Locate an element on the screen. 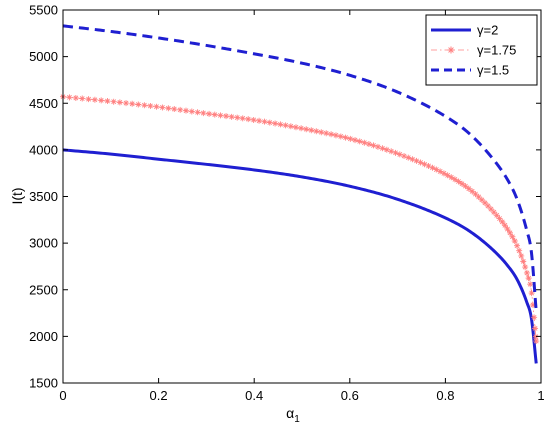 The image size is (550, 437). x-axis-title-subscript: 1 is located at coordinates (297, 419).